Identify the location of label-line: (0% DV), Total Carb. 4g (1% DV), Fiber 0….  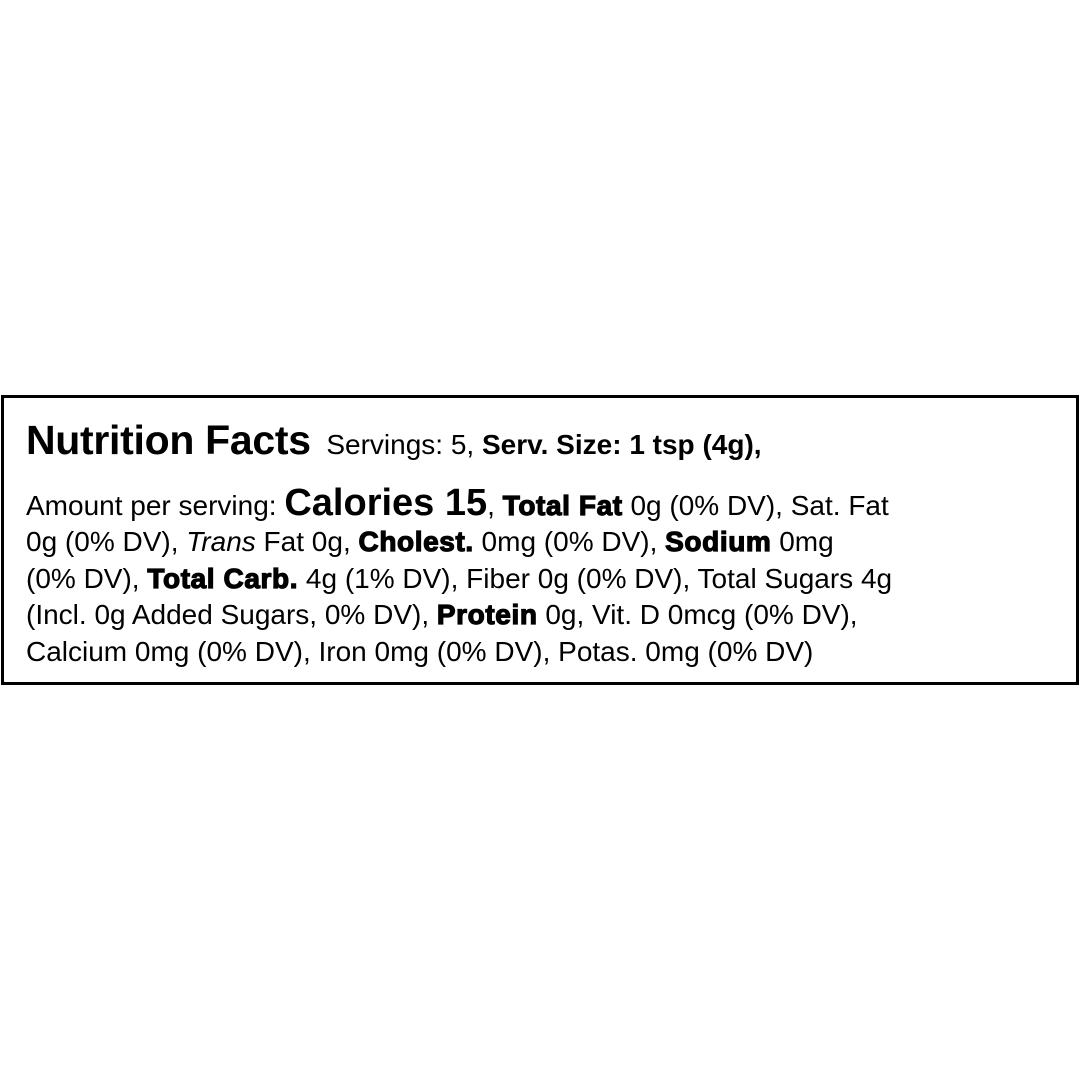
(459, 578).